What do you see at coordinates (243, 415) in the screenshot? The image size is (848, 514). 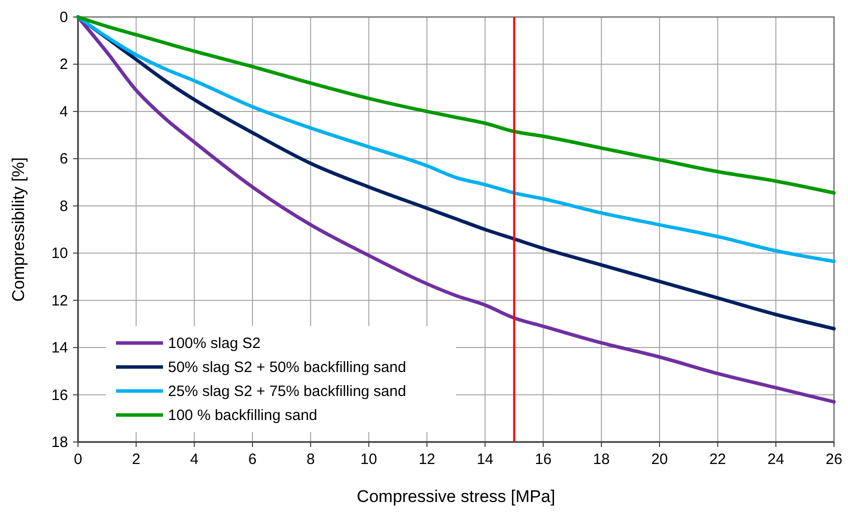 I see `legend-label: 100 % backfilling sand` at bounding box center [243, 415].